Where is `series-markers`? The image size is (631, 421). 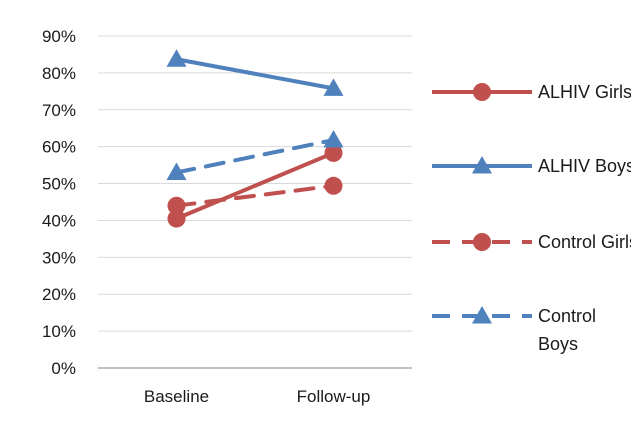
series-markers is located at coordinates (255, 138).